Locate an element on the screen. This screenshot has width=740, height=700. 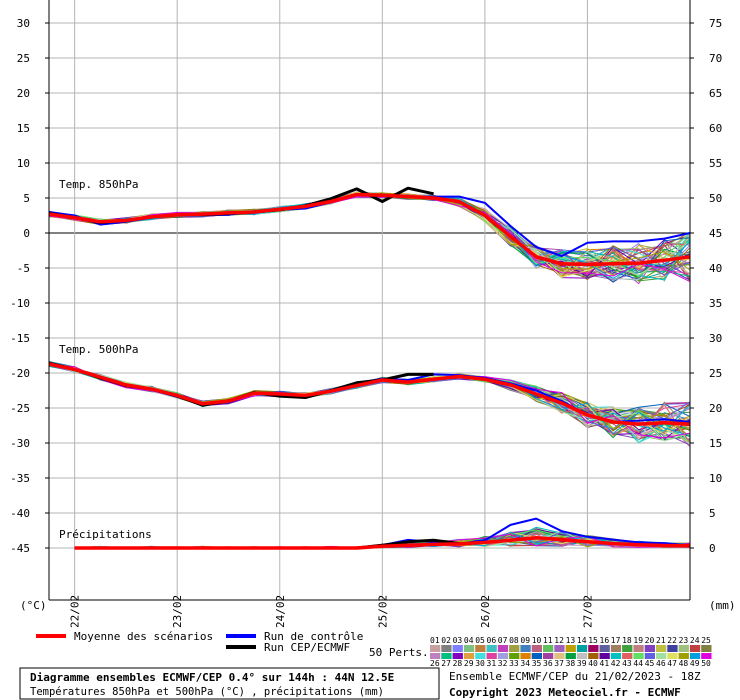
member-label-bottom: 41 is located at coordinates (605, 663).